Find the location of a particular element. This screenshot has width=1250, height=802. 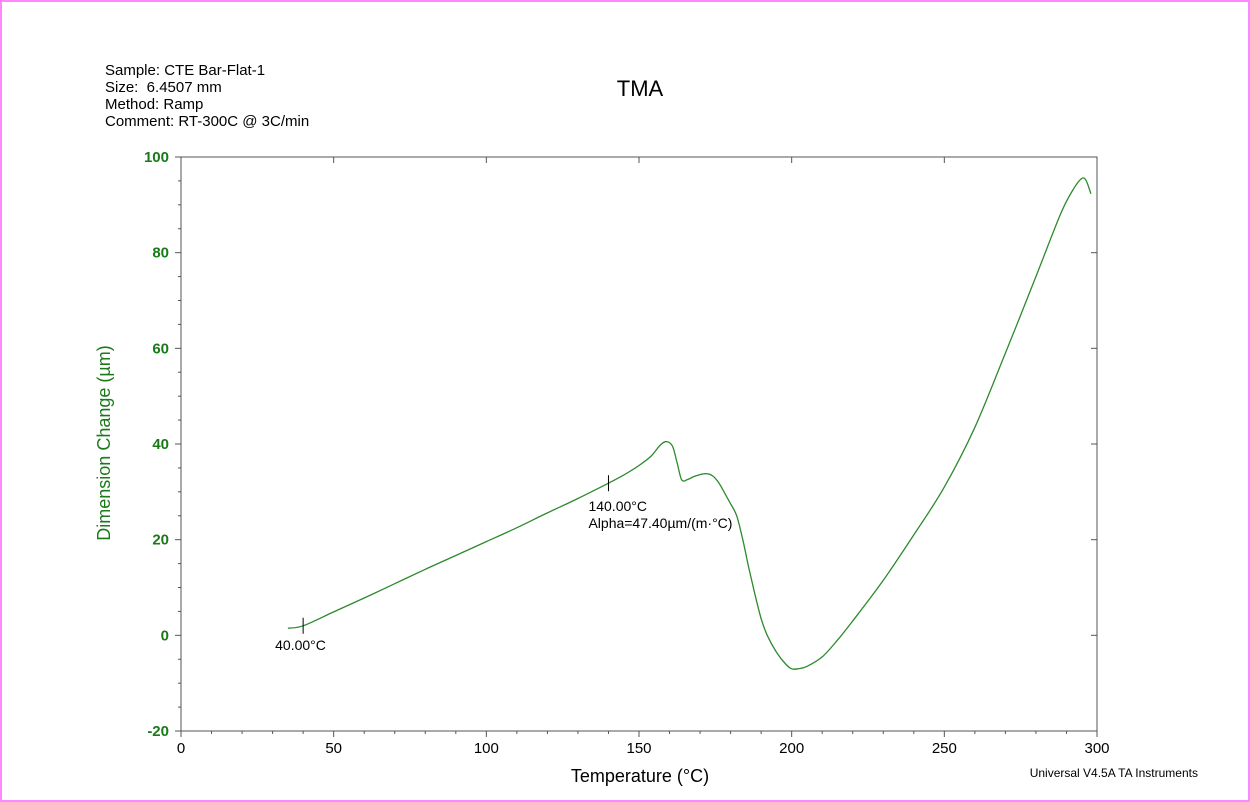

annotation-label: 140.00°C is located at coordinates (617, 506).